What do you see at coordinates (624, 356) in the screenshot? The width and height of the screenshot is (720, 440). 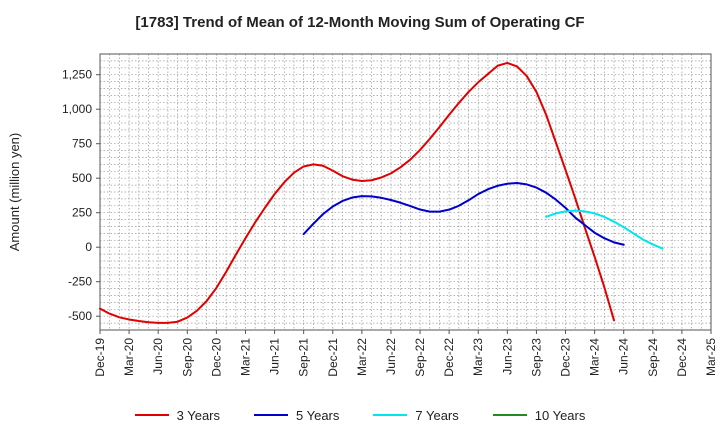 I see `x-tick-label: Jun-24` at bounding box center [624, 356].